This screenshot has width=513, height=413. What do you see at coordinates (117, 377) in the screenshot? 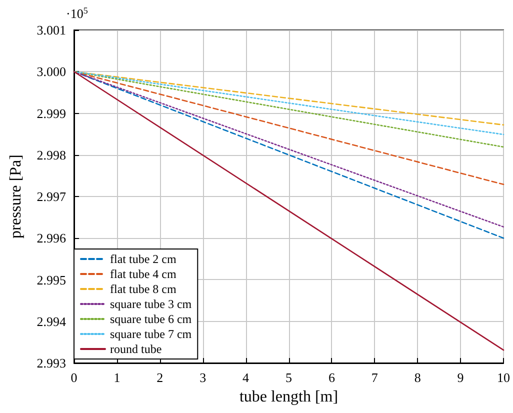
I see `x-tick-label: 1` at bounding box center [117, 377].